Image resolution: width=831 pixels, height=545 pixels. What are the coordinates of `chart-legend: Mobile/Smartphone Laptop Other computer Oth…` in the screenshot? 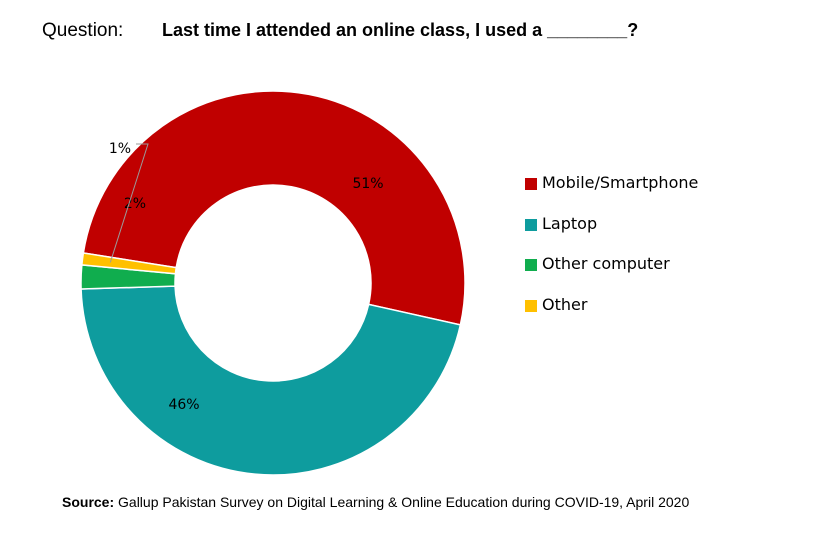 It's located at (645, 253).